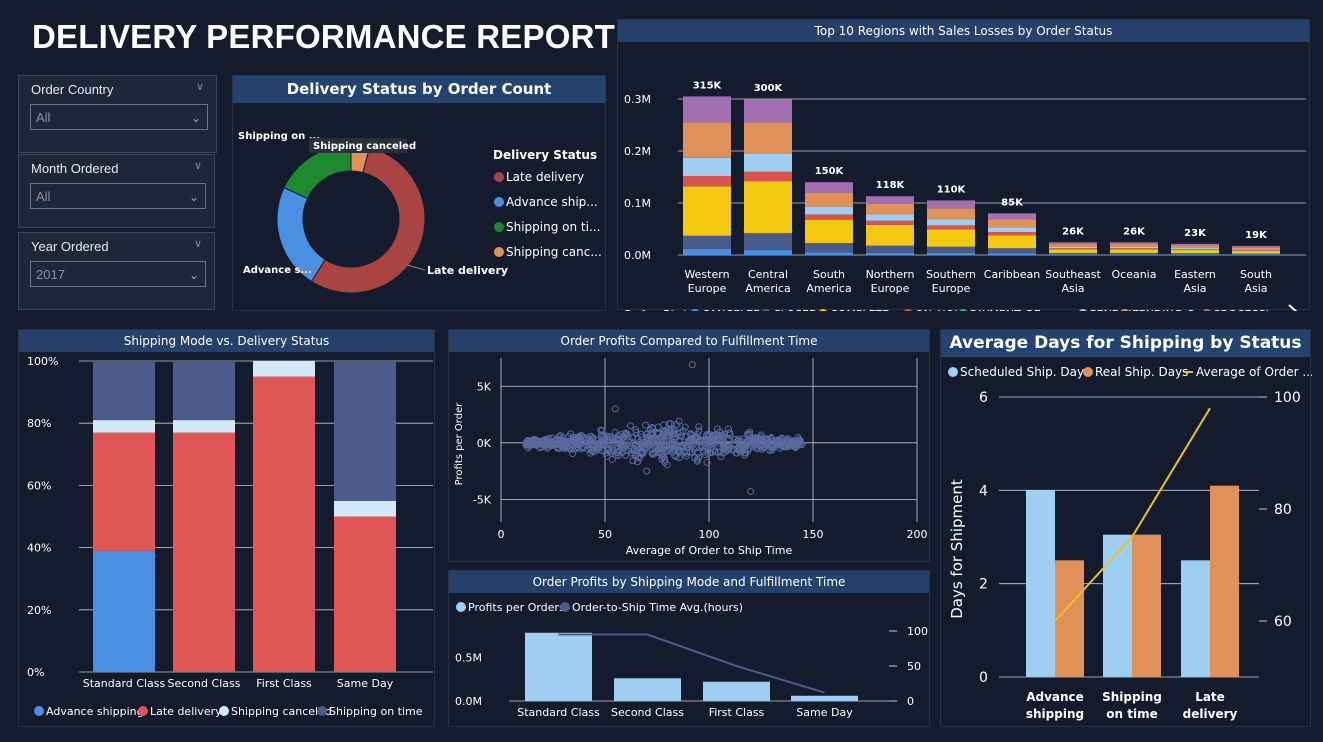  I want to click on x-tick: Europe, so click(707, 288).